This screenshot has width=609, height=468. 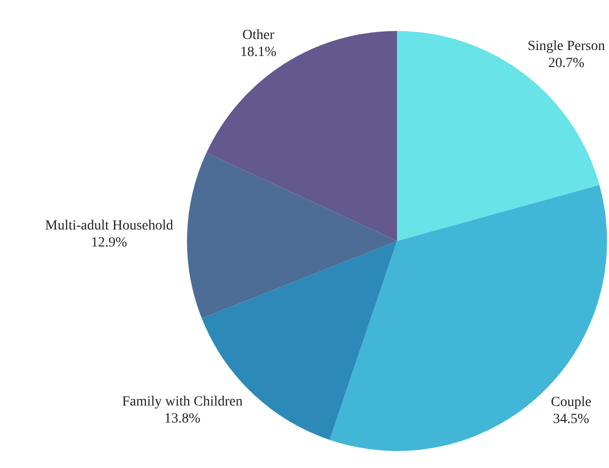 I want to click on data-label: 34.5%, so click(x=571, y=420).